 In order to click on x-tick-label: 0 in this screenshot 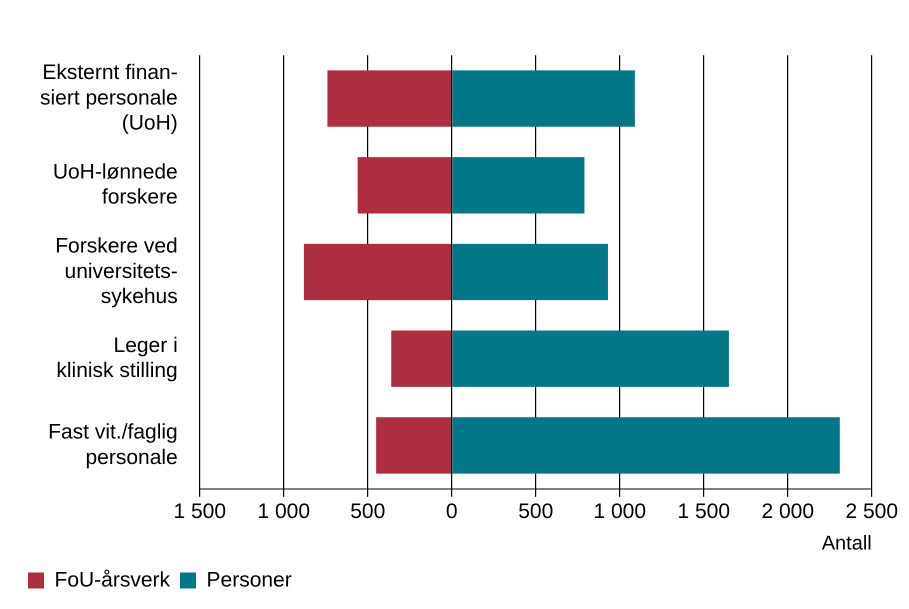, I will do `click(452, 512)`.